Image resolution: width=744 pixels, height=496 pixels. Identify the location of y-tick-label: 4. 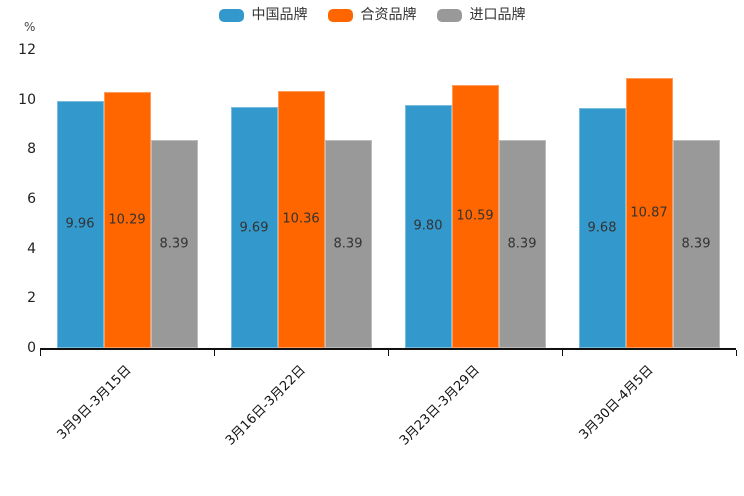
(31, 248).